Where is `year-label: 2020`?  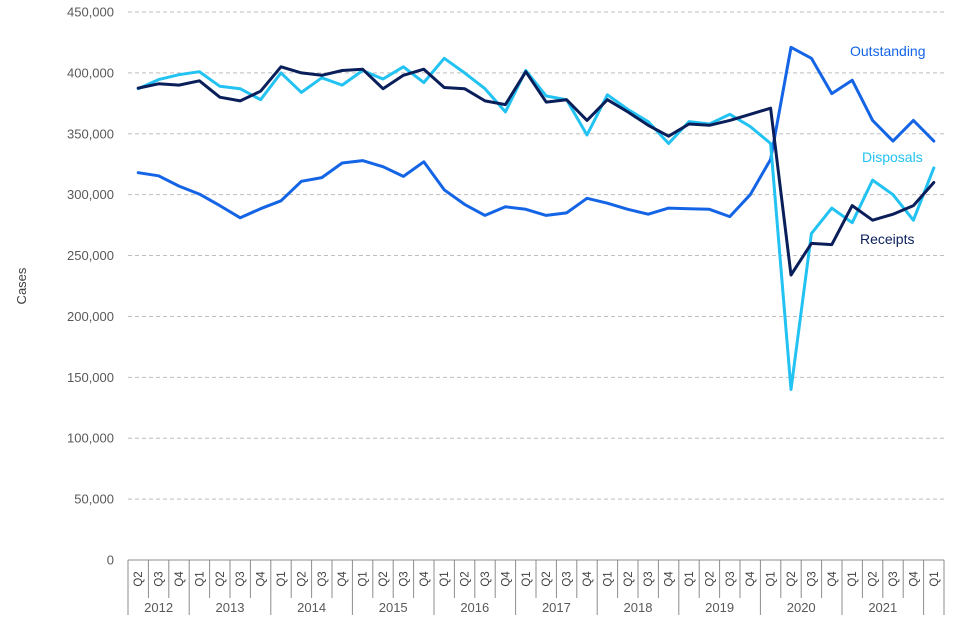
year-label: 2020 is located at coordinates (801, 607).